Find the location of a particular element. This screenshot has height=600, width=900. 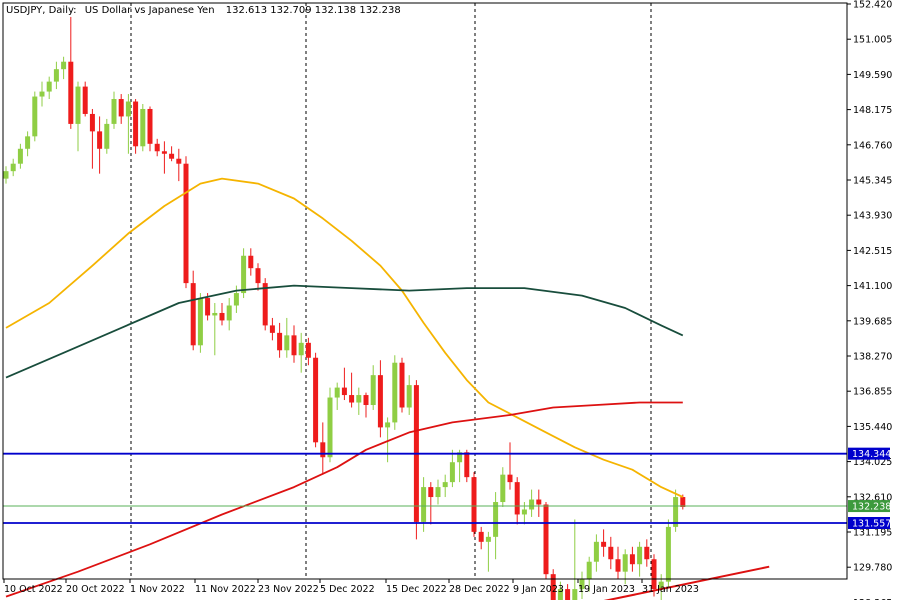

instrument-description: US Dollar vs Japanese Yen is located at coordinates (150, 10).